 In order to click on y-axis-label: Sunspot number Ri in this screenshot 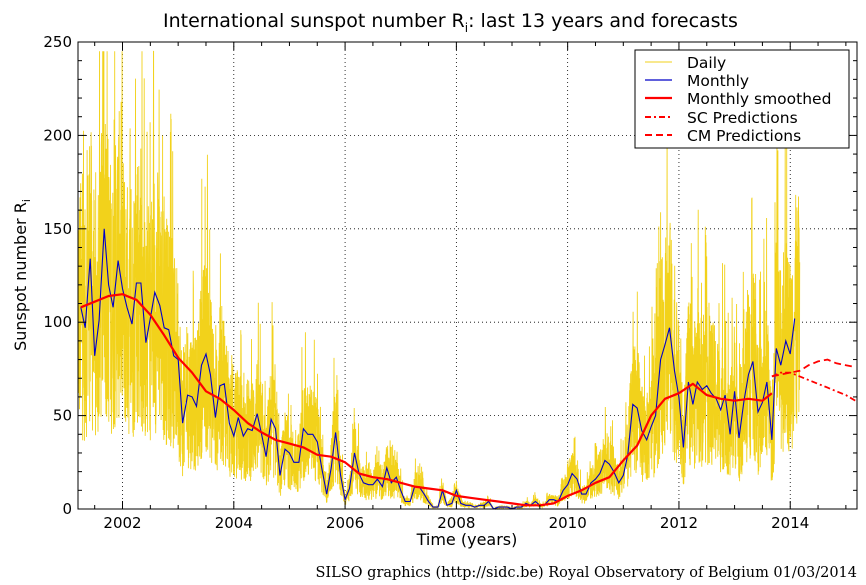, I will do `click(22, 275)`.